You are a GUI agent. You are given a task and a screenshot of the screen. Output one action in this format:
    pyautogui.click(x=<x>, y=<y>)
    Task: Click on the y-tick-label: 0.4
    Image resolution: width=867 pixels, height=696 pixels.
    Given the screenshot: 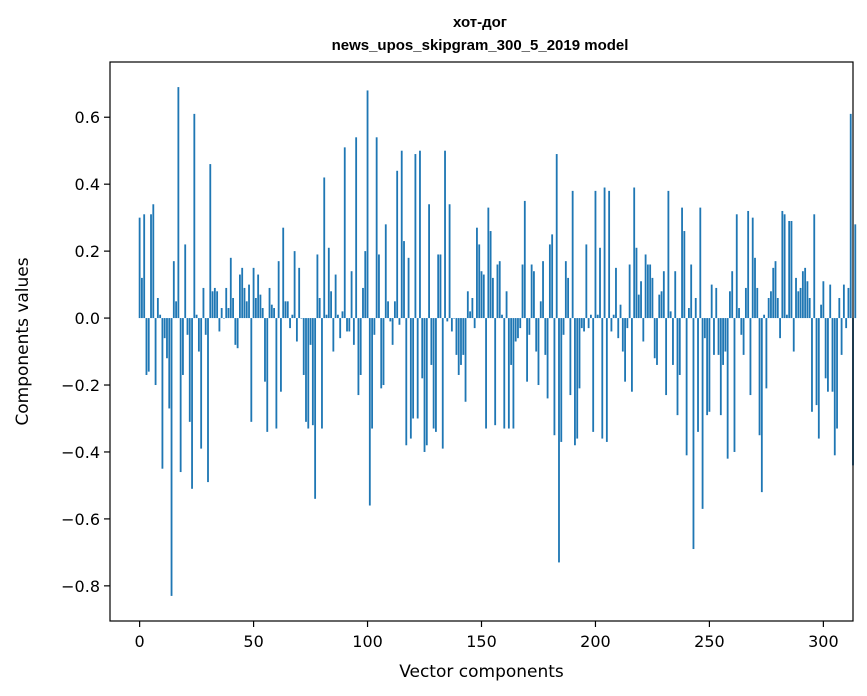 What is the action you would take?
    pyautogui.click(x=87, y=184)
    